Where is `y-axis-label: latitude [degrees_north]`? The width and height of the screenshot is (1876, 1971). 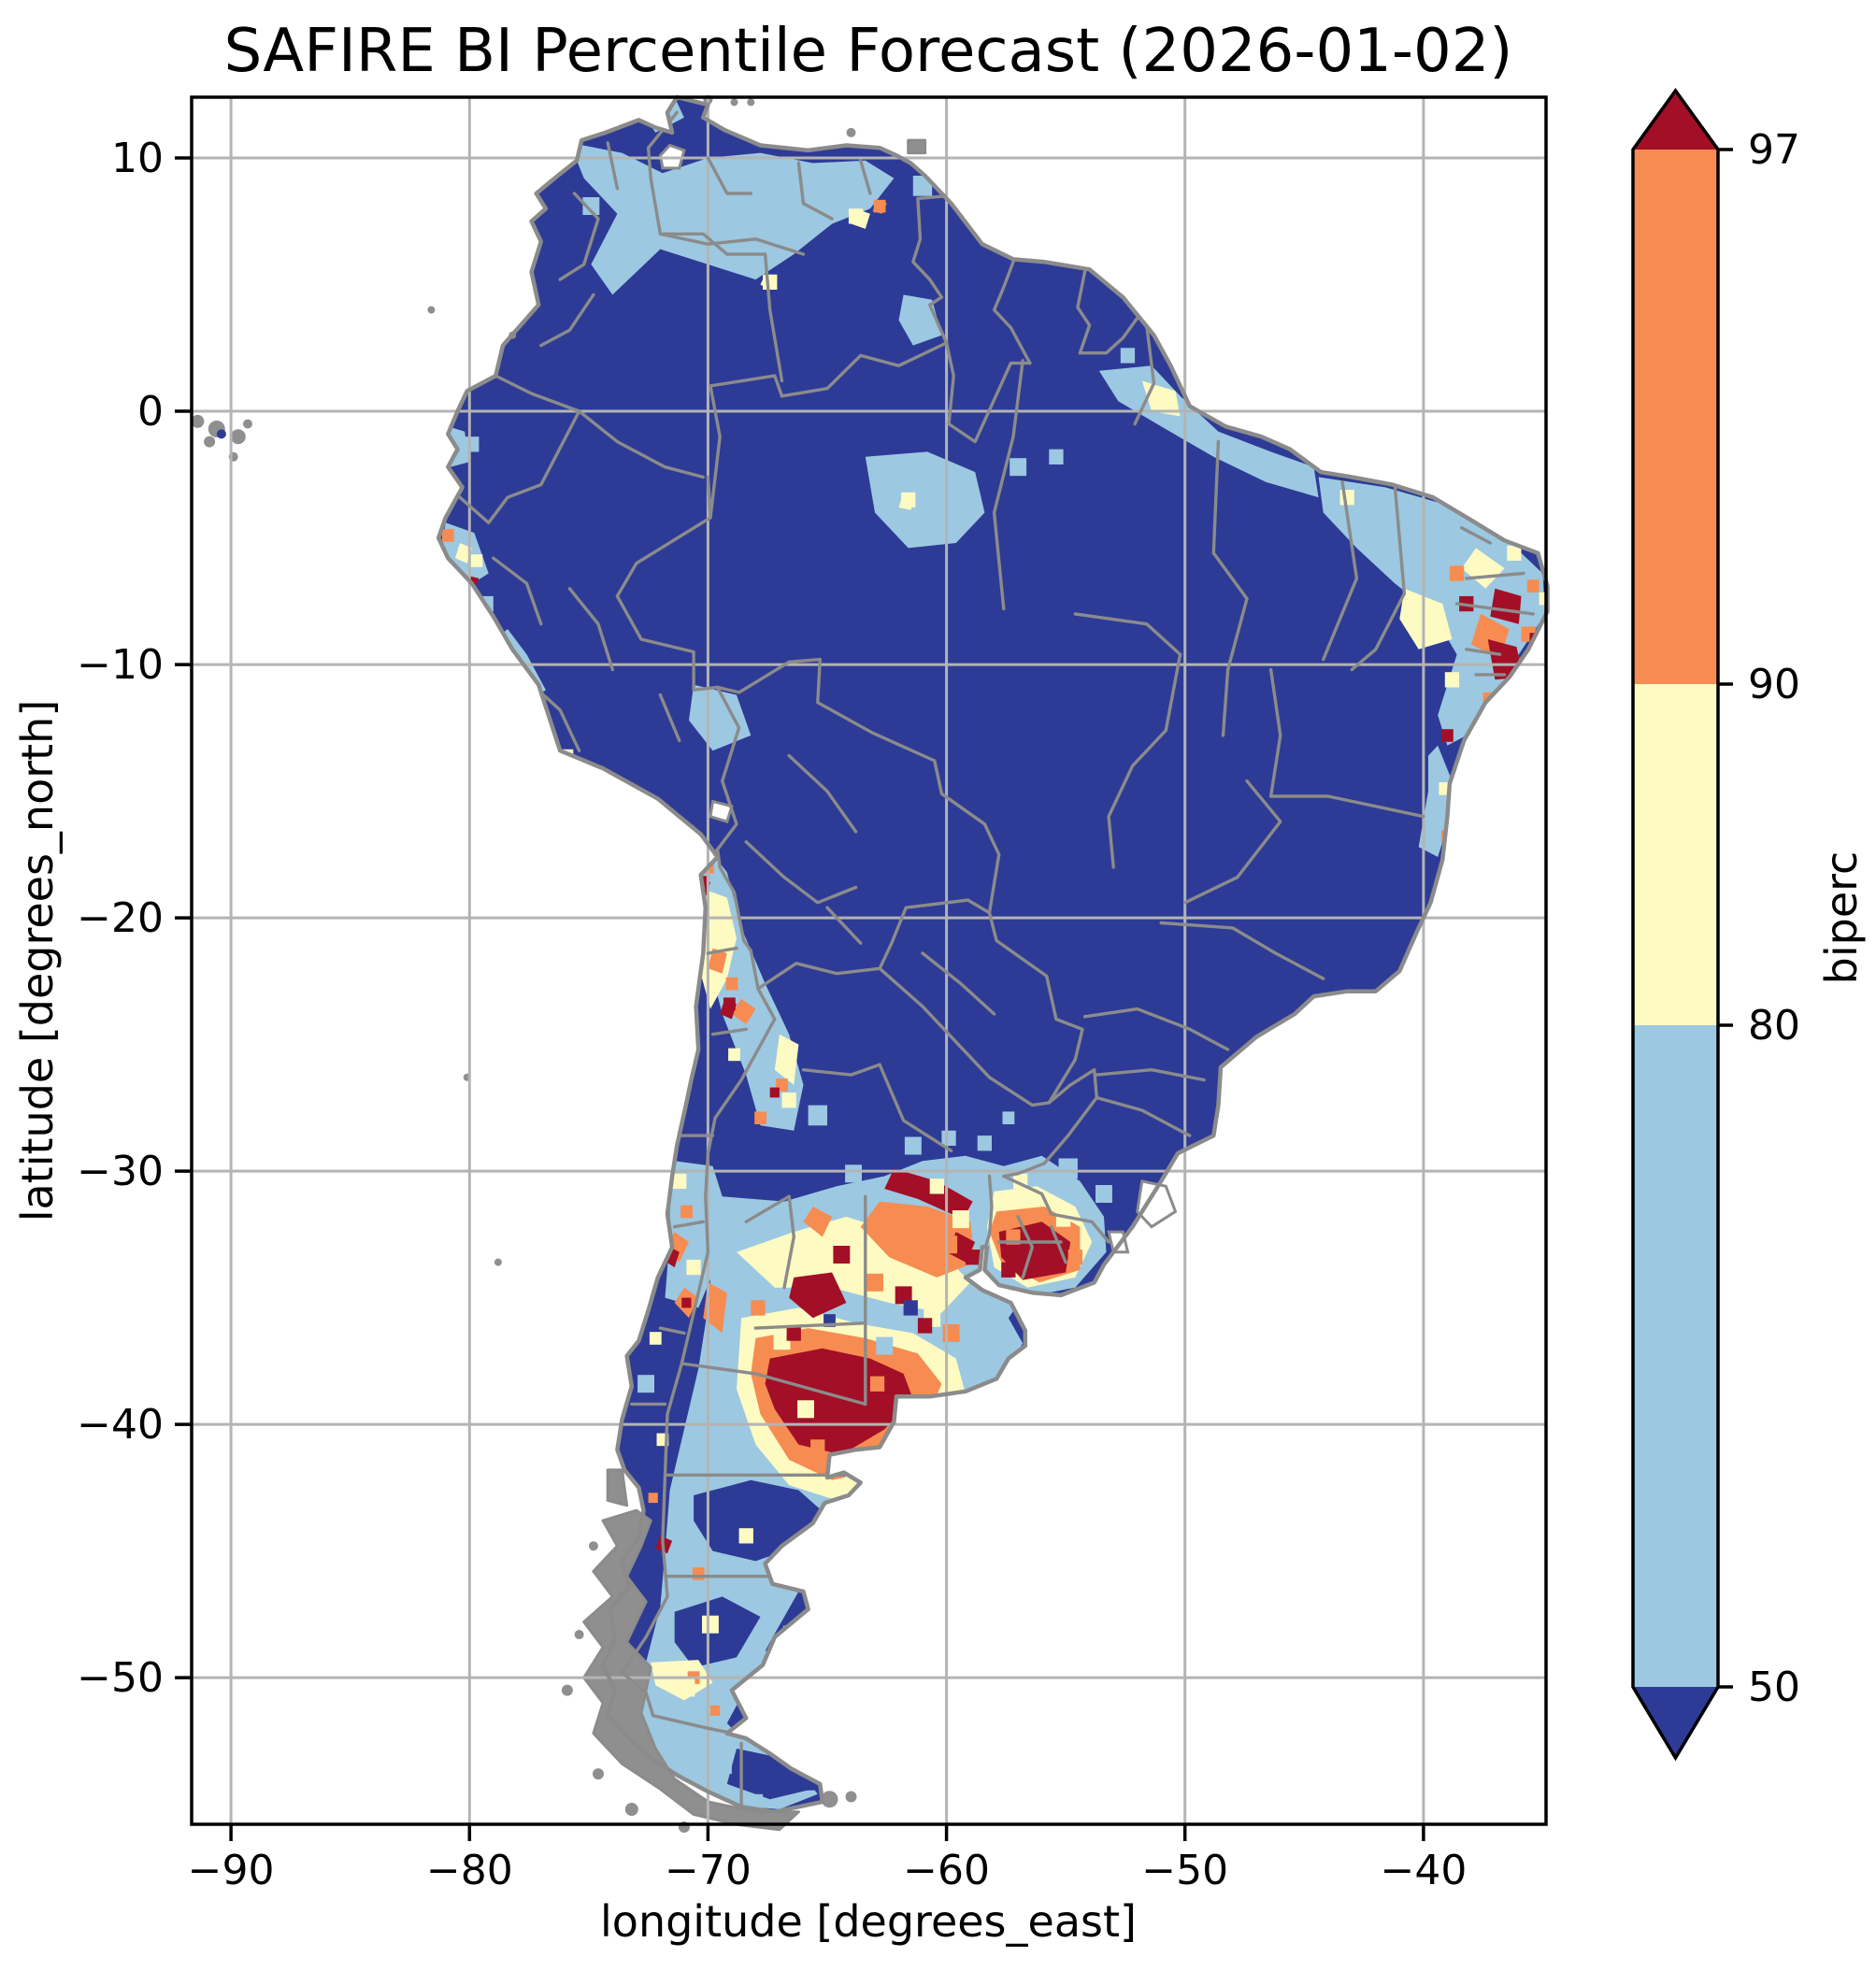 y-axis-label: latitude [degrees_north] is located at coordinates (37, 961).